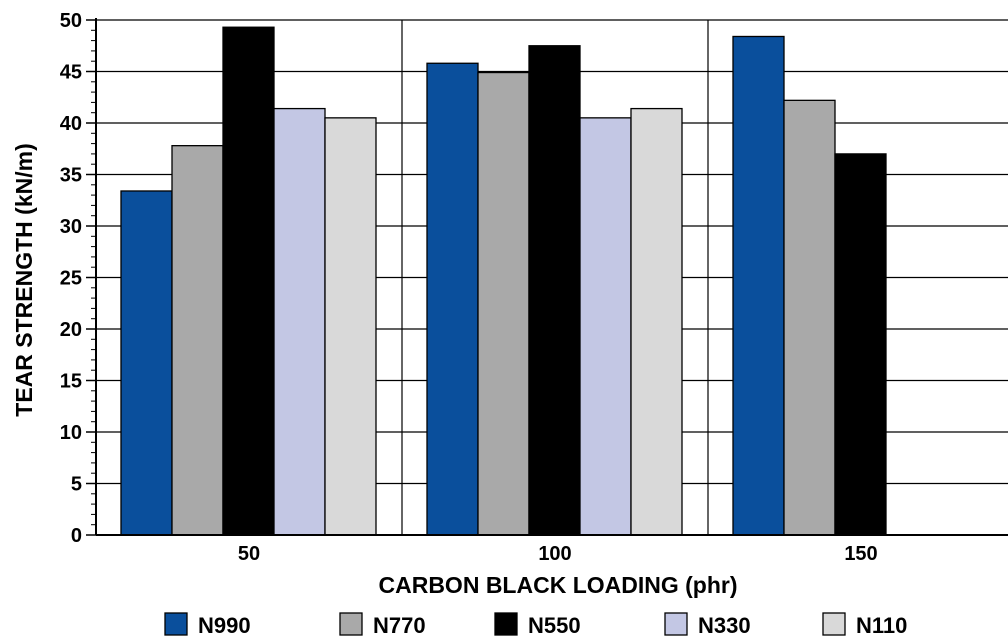 The height and width of the screenshot is (644, 1008). I want to click on y-tick-labels: 0 5 10 15 20 25 30 35 40 45 50, so click(71, 278).